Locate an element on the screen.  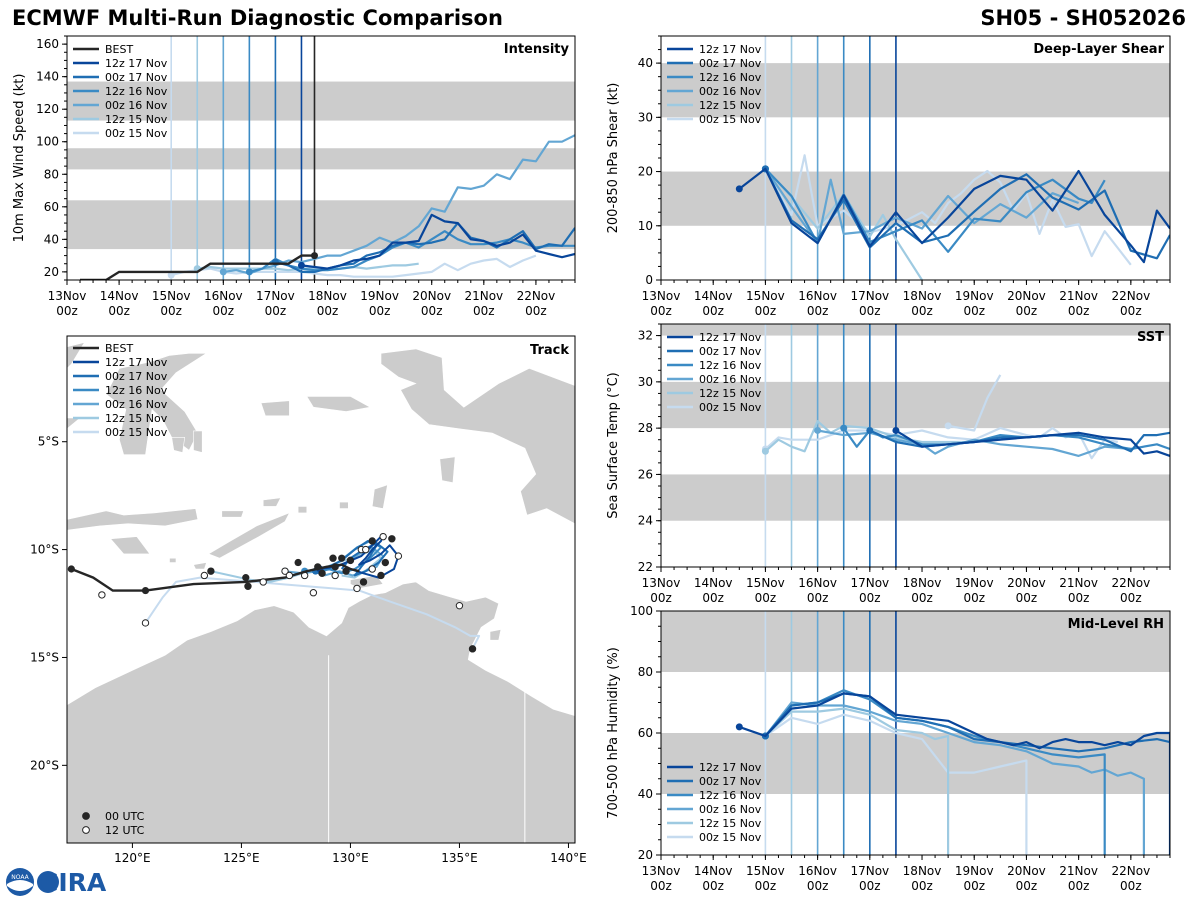
legend-label: 12z 16 Nov is located at coordinates (730, 365).